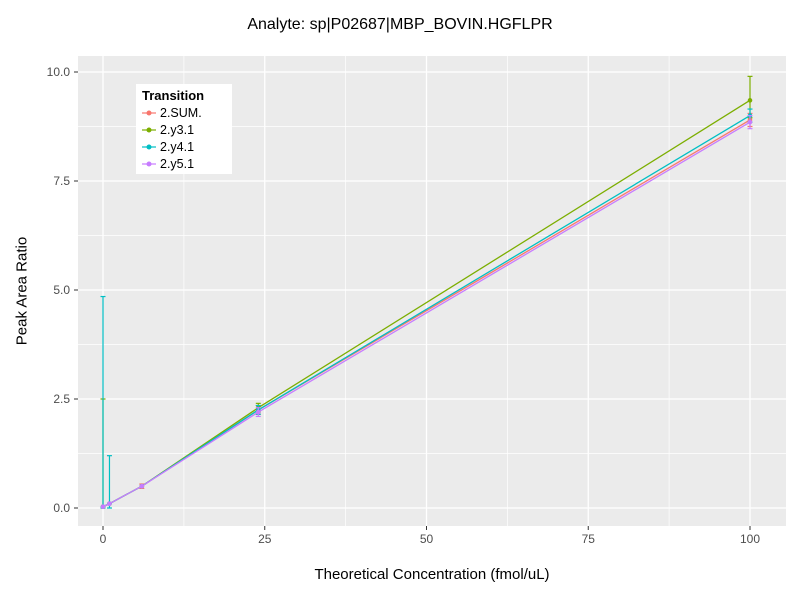  What do you see at coordinates (177, 130) in the screenshot?
I see `legend-label: 2.y3.1` at bounding box center [177, 130].